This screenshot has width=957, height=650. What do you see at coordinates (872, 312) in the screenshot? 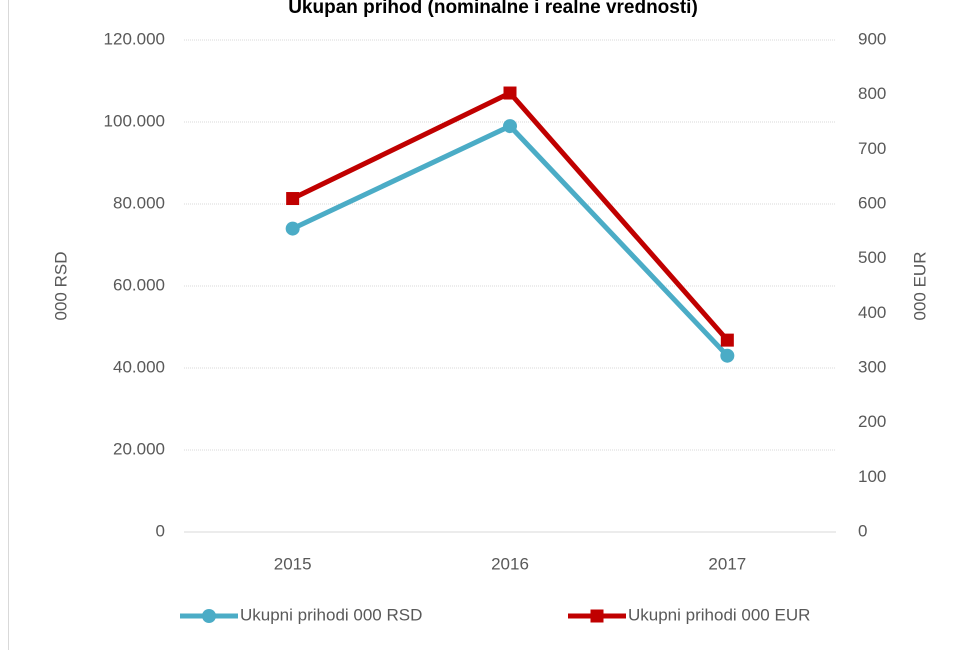
I see `y2-tick-label: 400` at bounding box center [872, 312].